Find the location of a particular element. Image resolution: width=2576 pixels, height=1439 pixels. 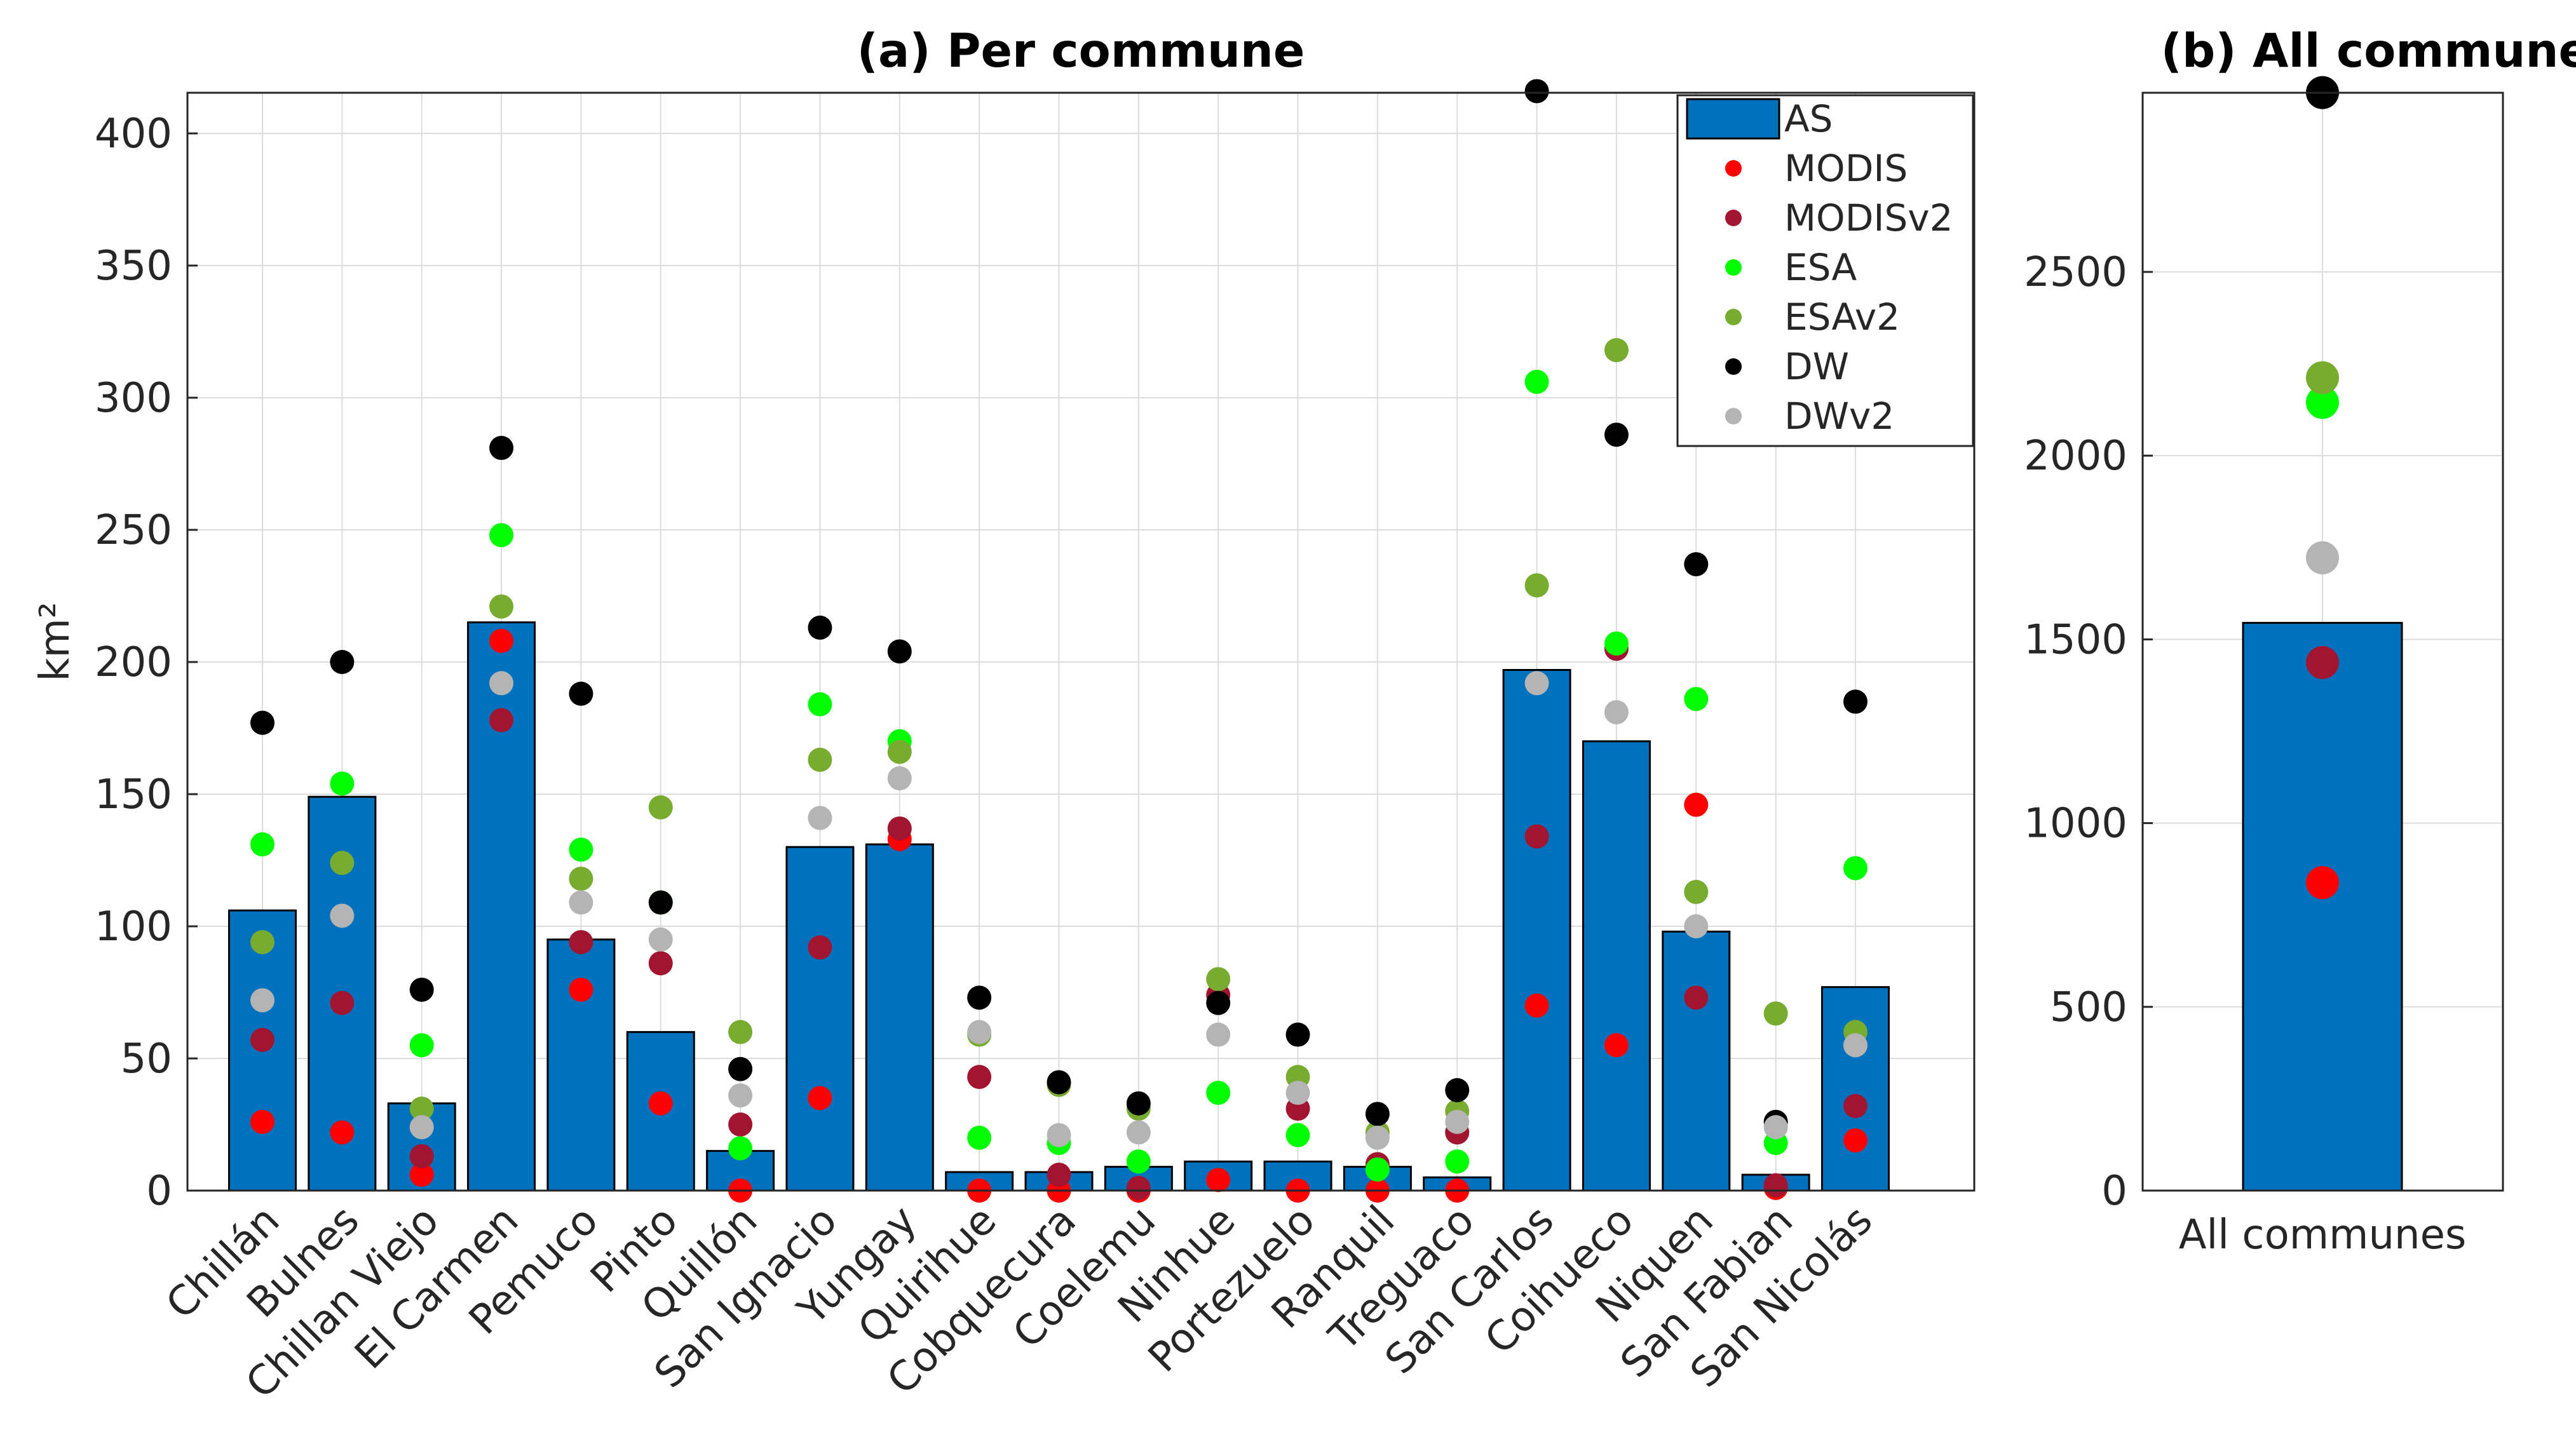

legend-label-esa: ESA is located at coordinates (1820, 268).